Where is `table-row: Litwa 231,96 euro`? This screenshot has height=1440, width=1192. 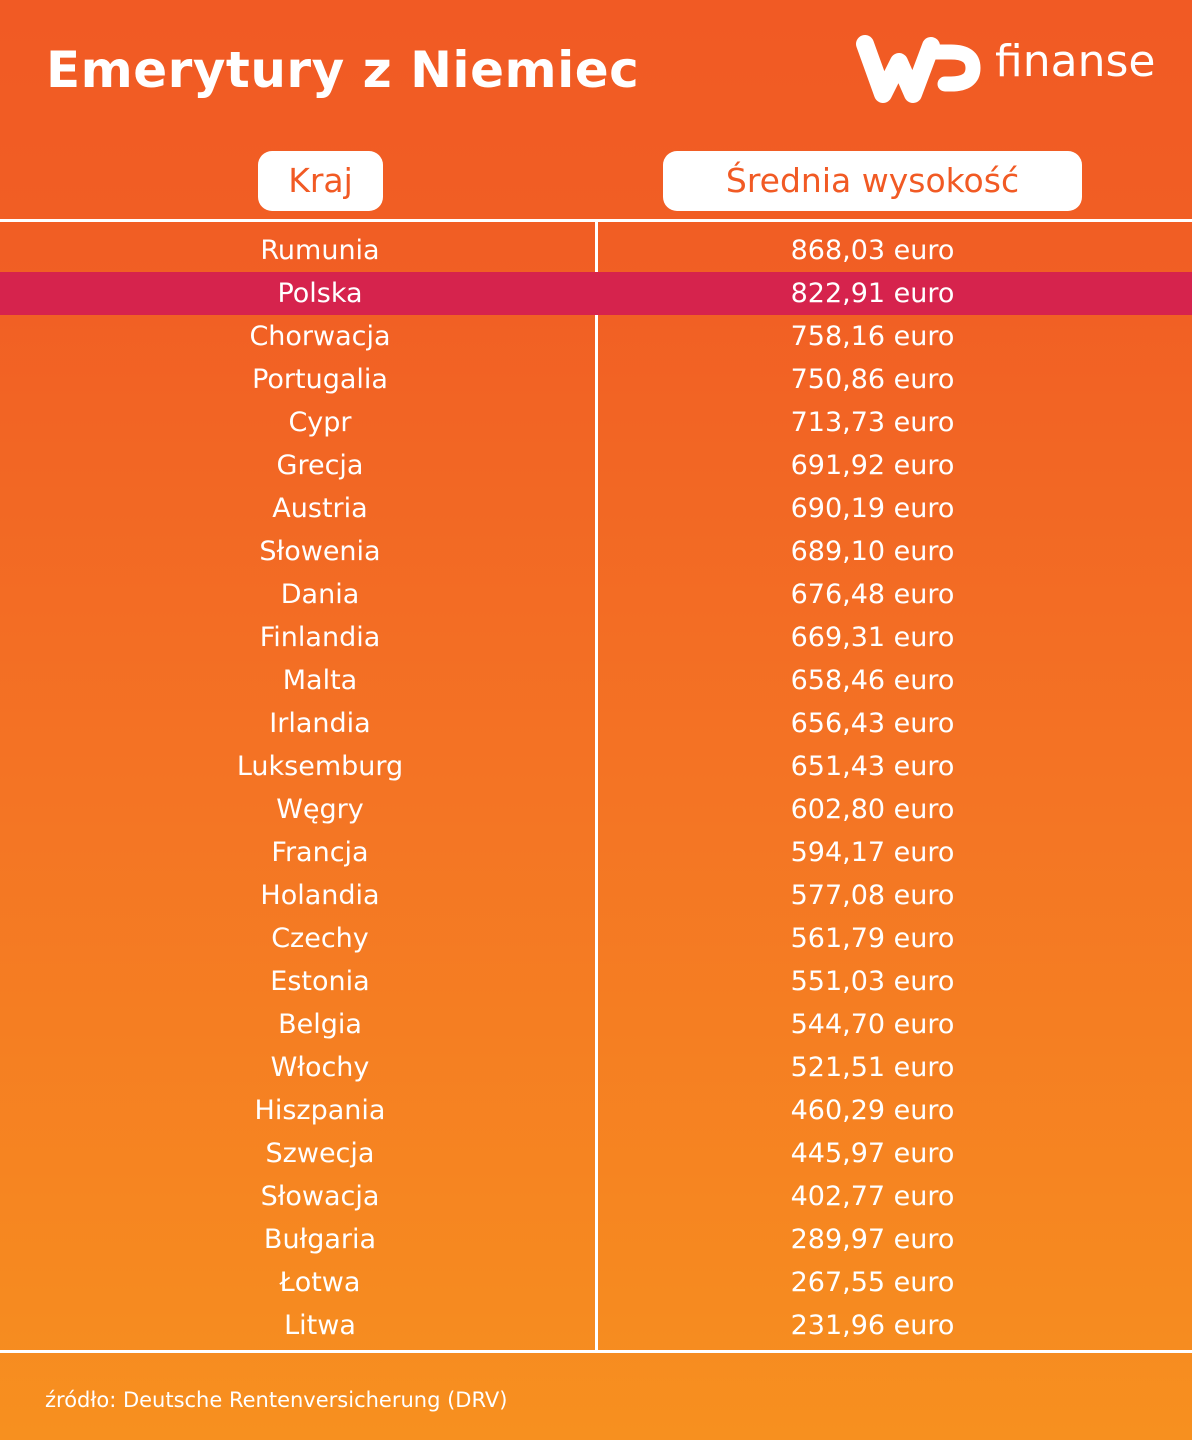
table-row: Litwa 231,96 euro is located at coordinates (596, 1325).